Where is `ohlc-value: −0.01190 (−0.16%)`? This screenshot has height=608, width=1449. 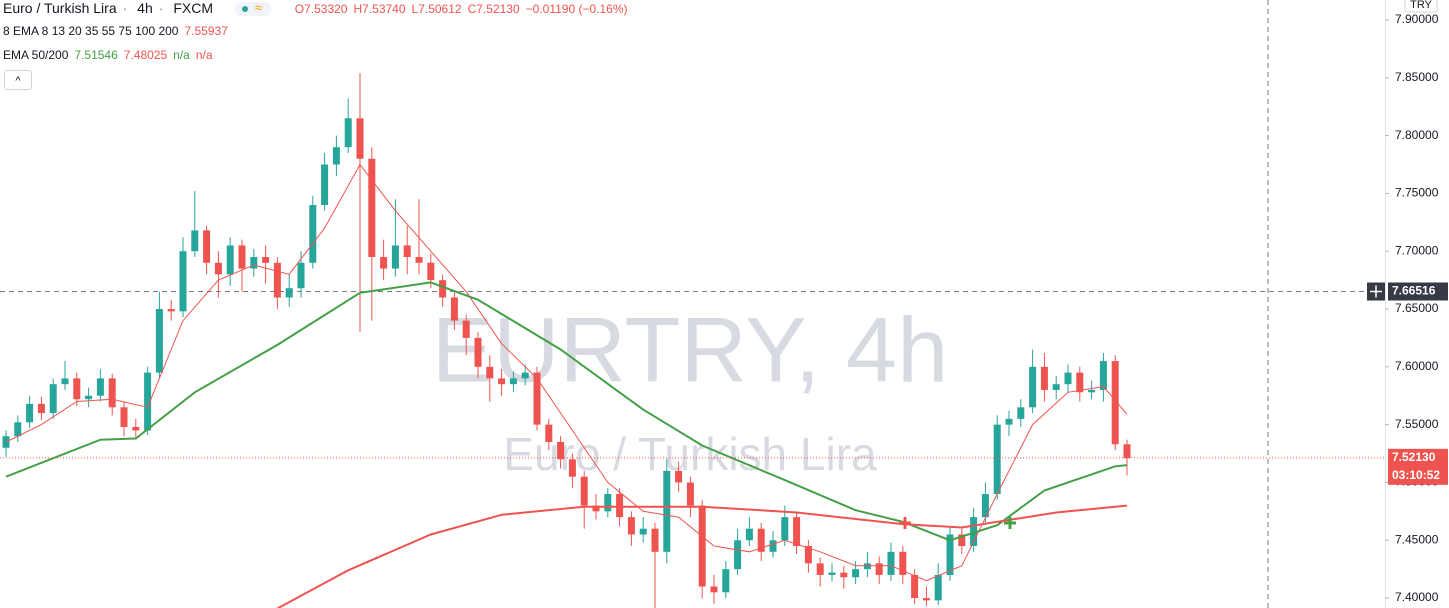 ohlc-value: −0.01190 (−0.16%) is located at coordinates (576, 9).